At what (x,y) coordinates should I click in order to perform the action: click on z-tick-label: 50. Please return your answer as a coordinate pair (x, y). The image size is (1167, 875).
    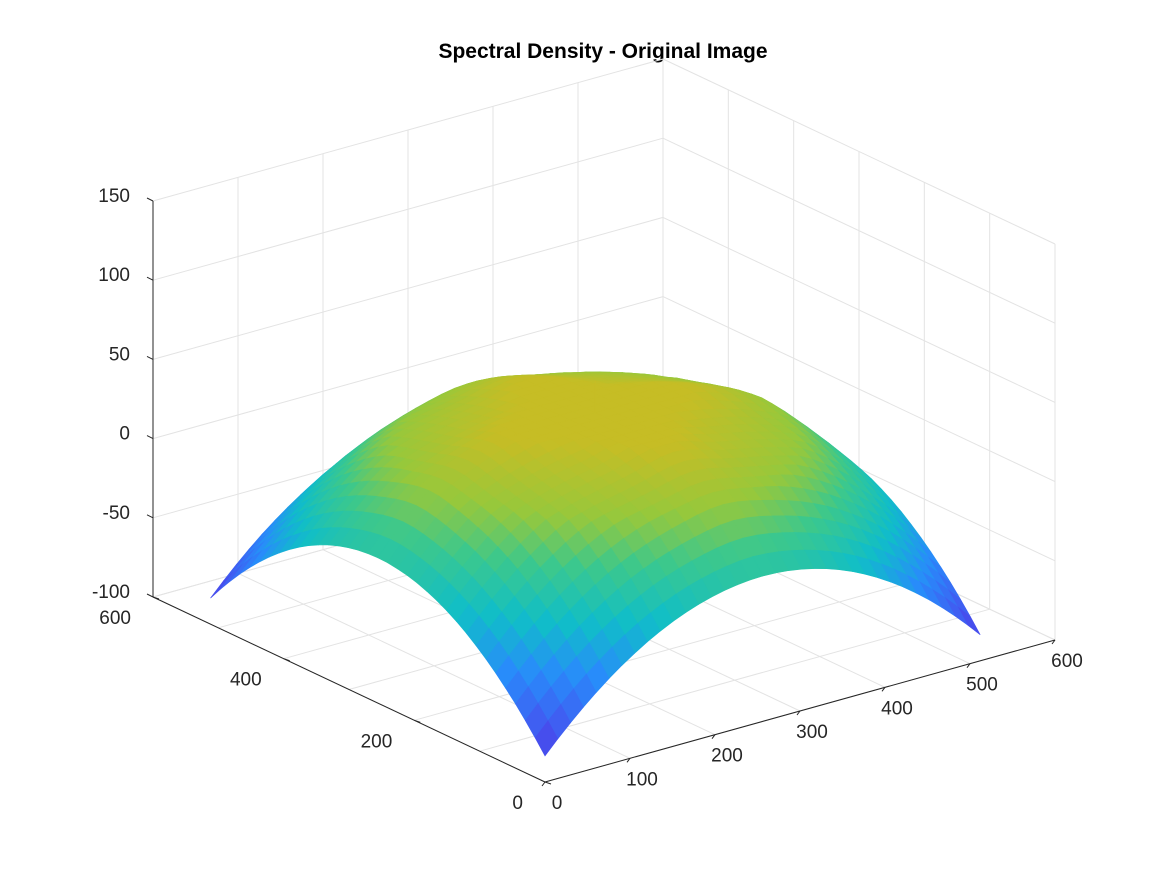
    Looking at the image, I should click on (119, 354).